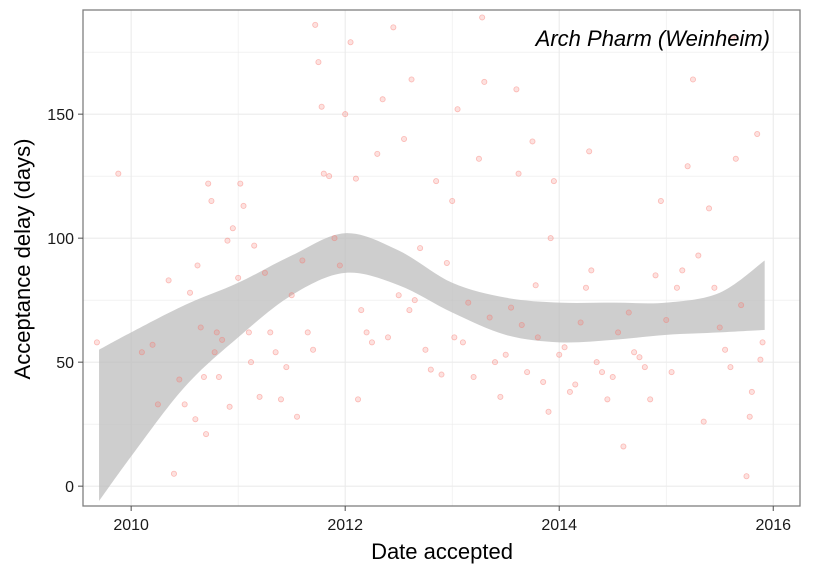 The width and height of the screenshot is (825, 570). What do you see at coordinates (69, 487) in the screenshot?
I see `y-tick-label: 0` at bounding box center [69, 487].